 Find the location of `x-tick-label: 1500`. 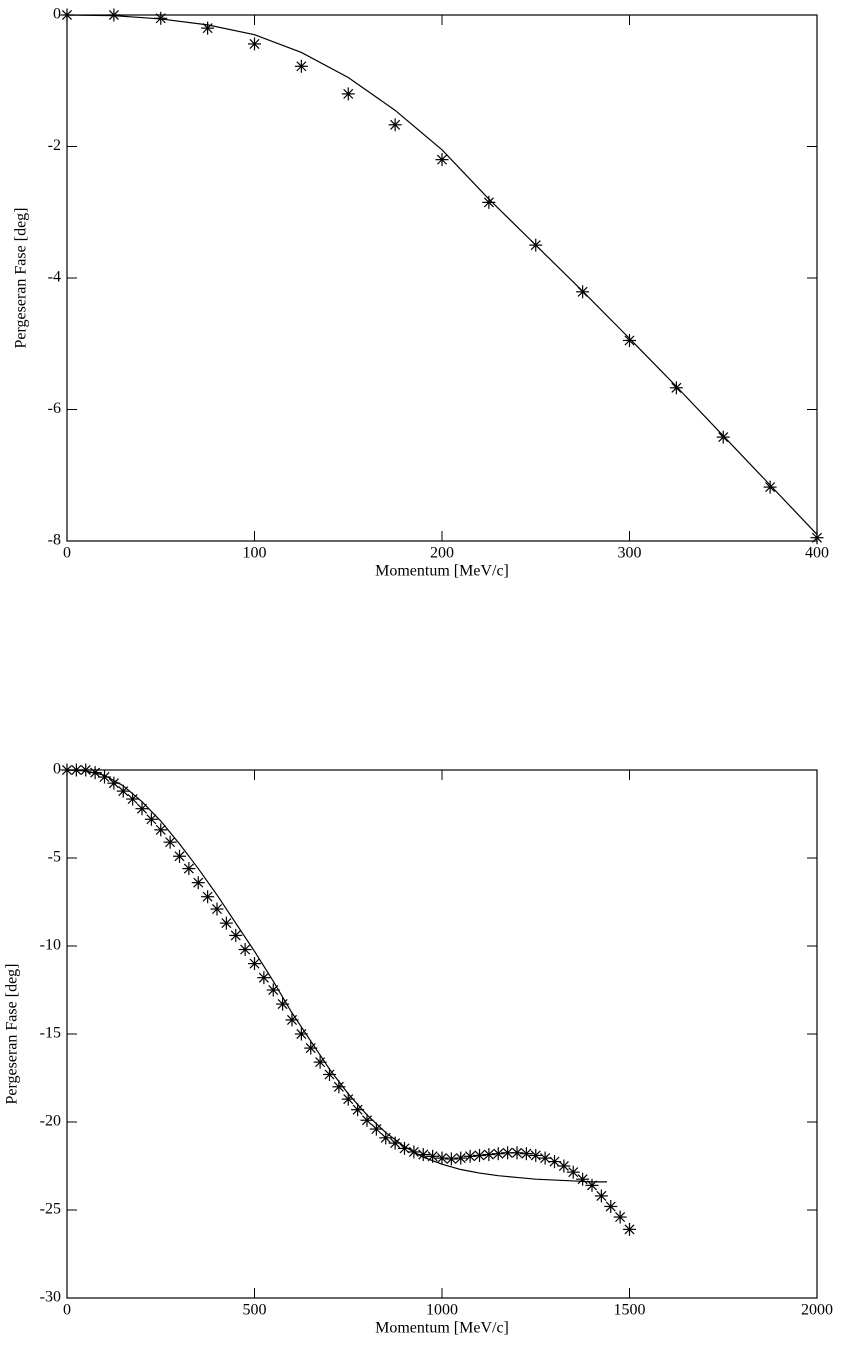

x-tick-label: 1500 is located at coordinates (630, 1310).